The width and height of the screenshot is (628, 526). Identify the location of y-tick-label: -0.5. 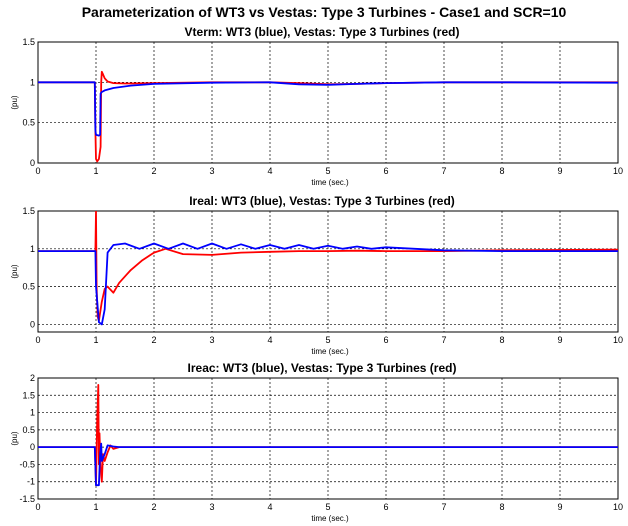
(27, 464).